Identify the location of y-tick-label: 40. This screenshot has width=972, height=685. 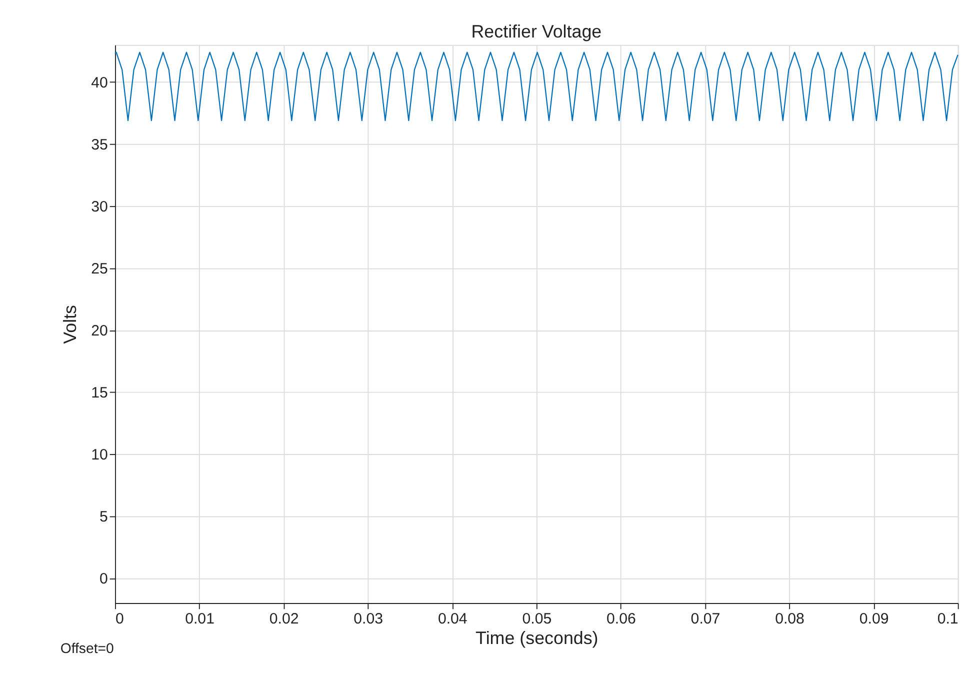
(99, 83).